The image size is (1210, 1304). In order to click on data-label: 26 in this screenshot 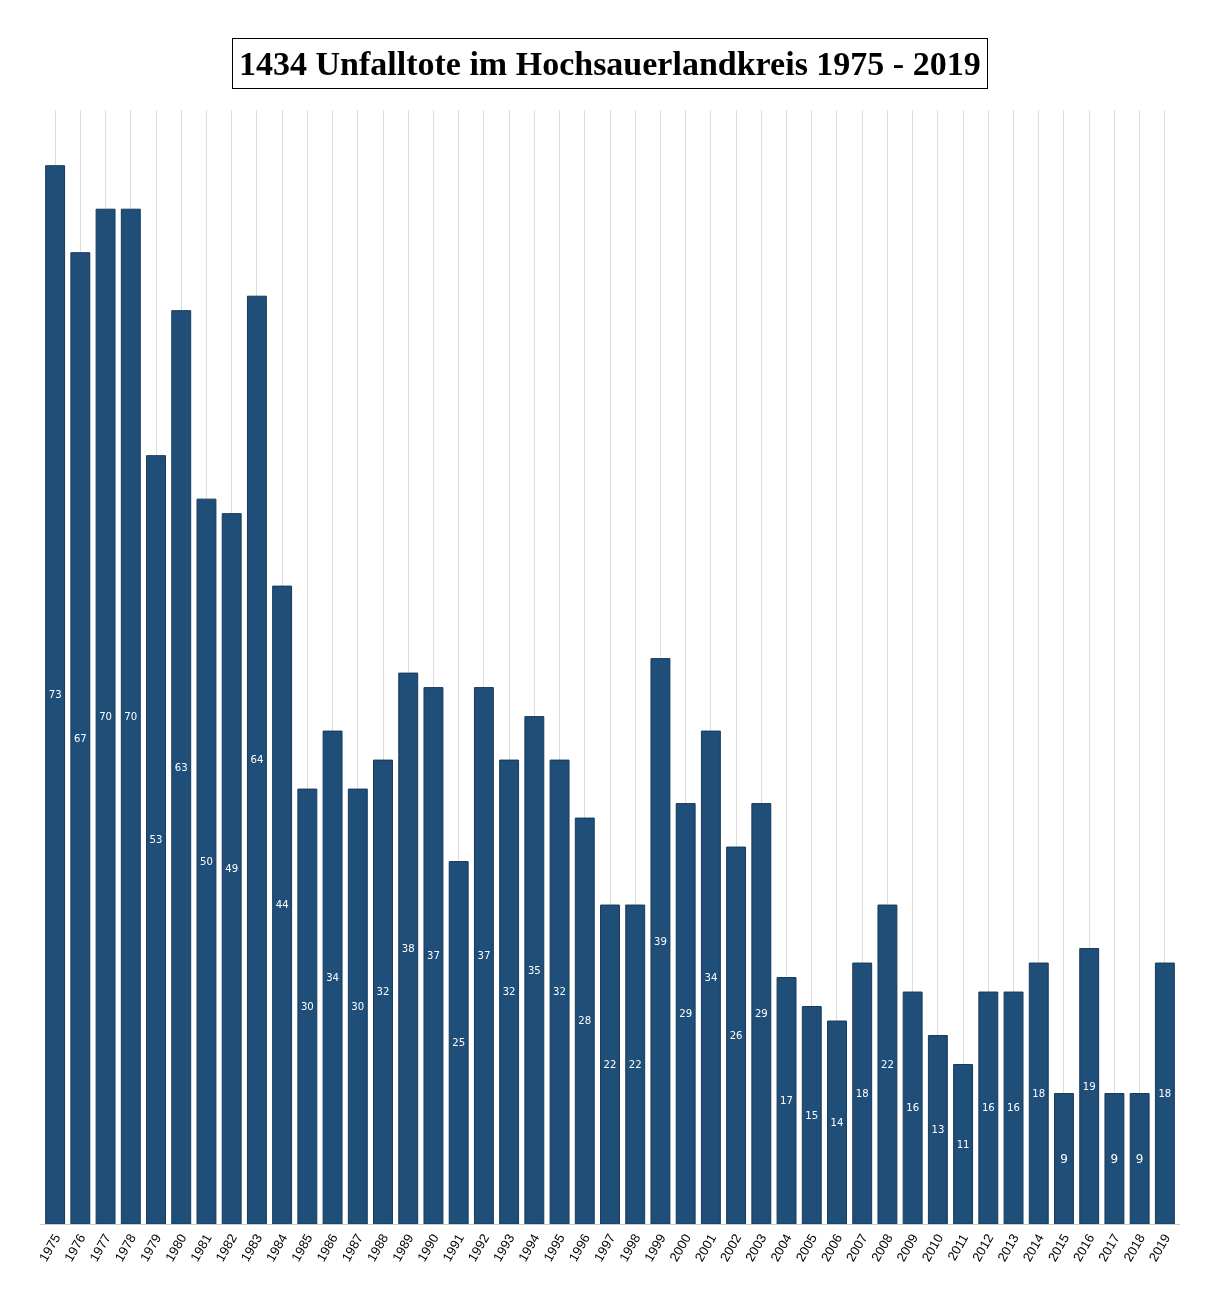, I will do `click(736, 1035)`.